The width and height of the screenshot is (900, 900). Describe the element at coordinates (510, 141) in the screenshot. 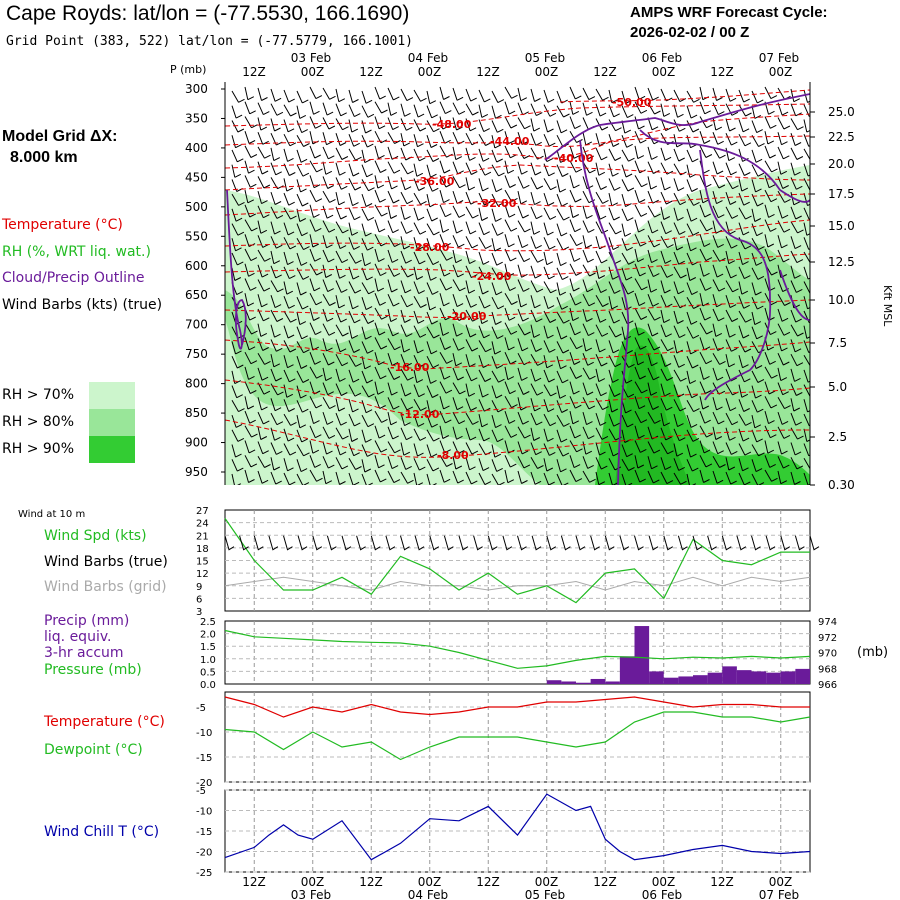

I see `temp-contour-label: -44.00` at that location.